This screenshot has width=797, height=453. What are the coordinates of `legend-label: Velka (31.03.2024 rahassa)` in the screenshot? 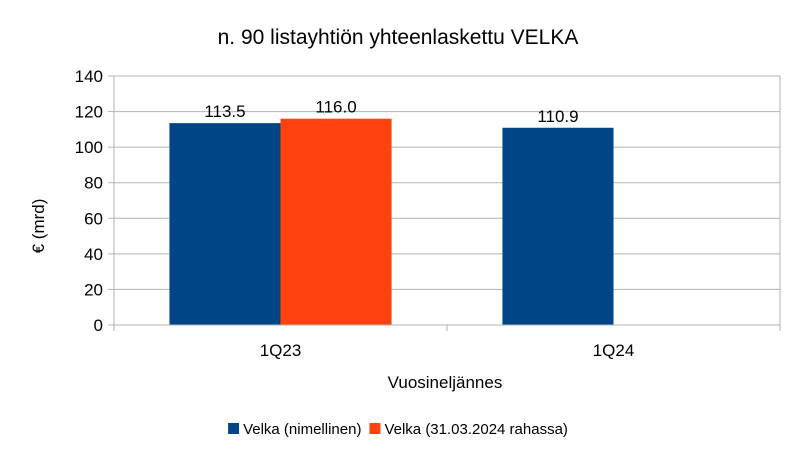 It's located at (475, 429).